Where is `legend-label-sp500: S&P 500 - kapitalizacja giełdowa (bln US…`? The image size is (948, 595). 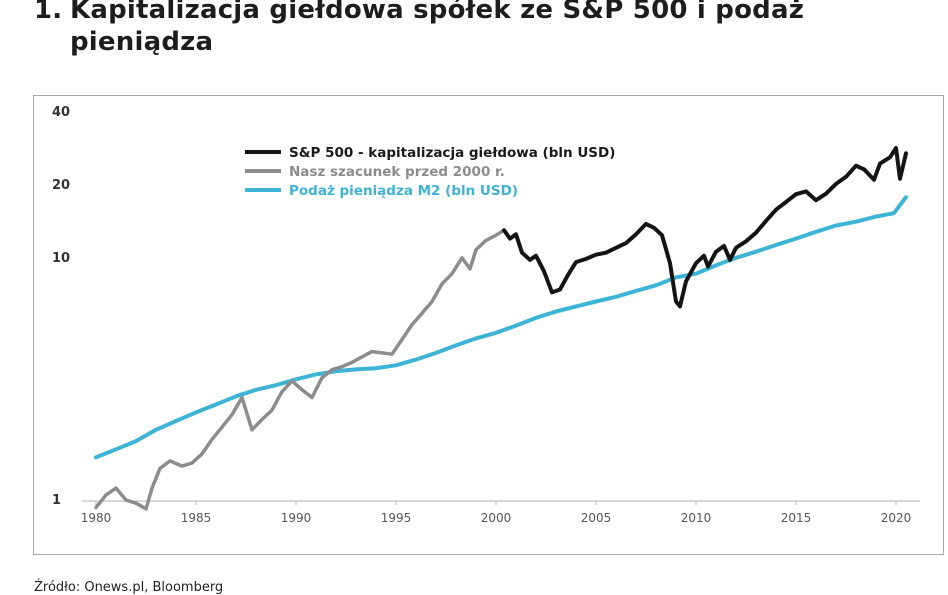 legend-label-sp500: S&P 500 - kapitalizacja giełdowa (bln US… is located at coordinates (452, 153).